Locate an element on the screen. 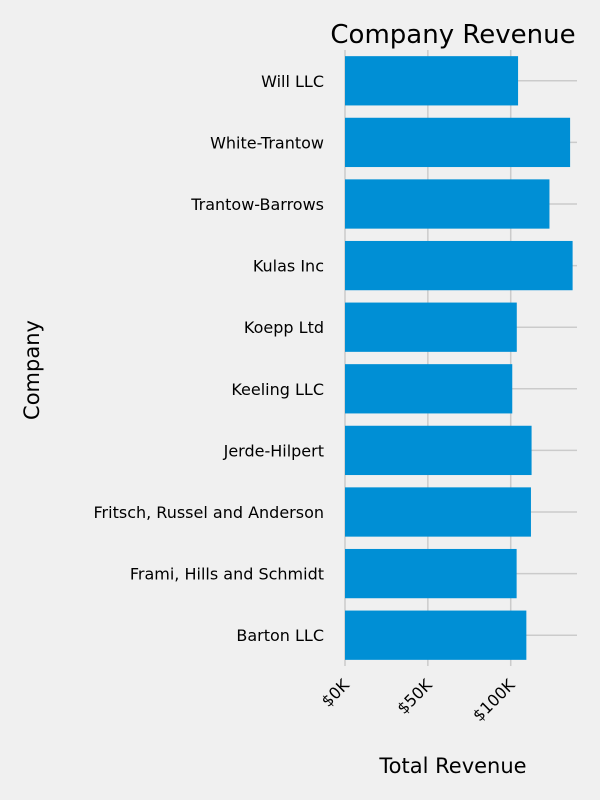  y-tick-label: Fritsch, Russel and Anderson is located at coordinates (209, 512).